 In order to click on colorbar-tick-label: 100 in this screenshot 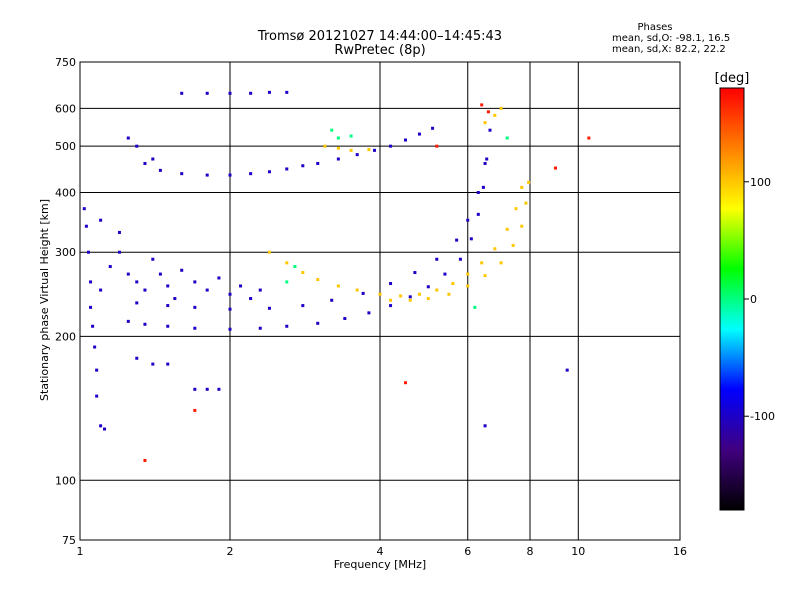, I will do `click(760, 182)`.